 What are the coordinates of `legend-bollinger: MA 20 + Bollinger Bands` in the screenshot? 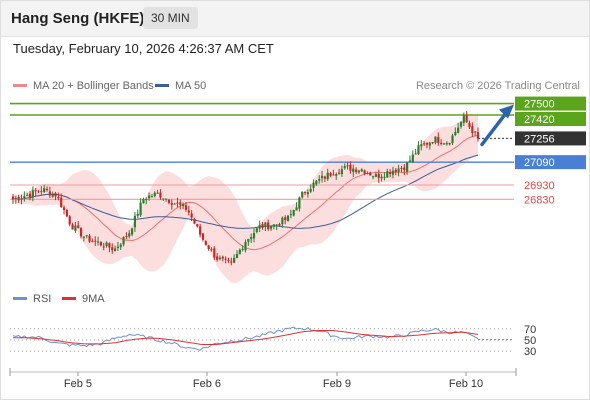 It's located at (83, 86).